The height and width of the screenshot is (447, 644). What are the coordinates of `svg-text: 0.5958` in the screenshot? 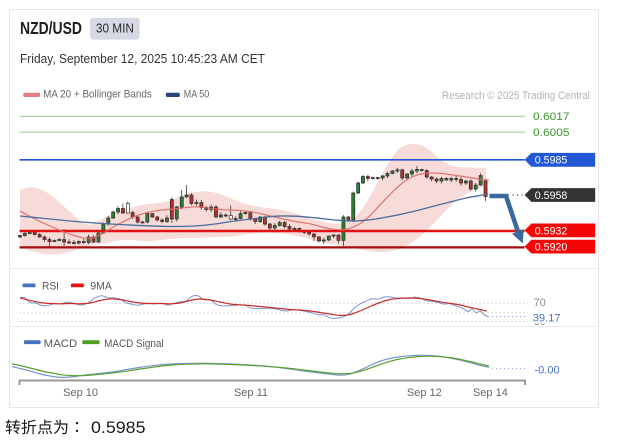 It's located at (551, 196).